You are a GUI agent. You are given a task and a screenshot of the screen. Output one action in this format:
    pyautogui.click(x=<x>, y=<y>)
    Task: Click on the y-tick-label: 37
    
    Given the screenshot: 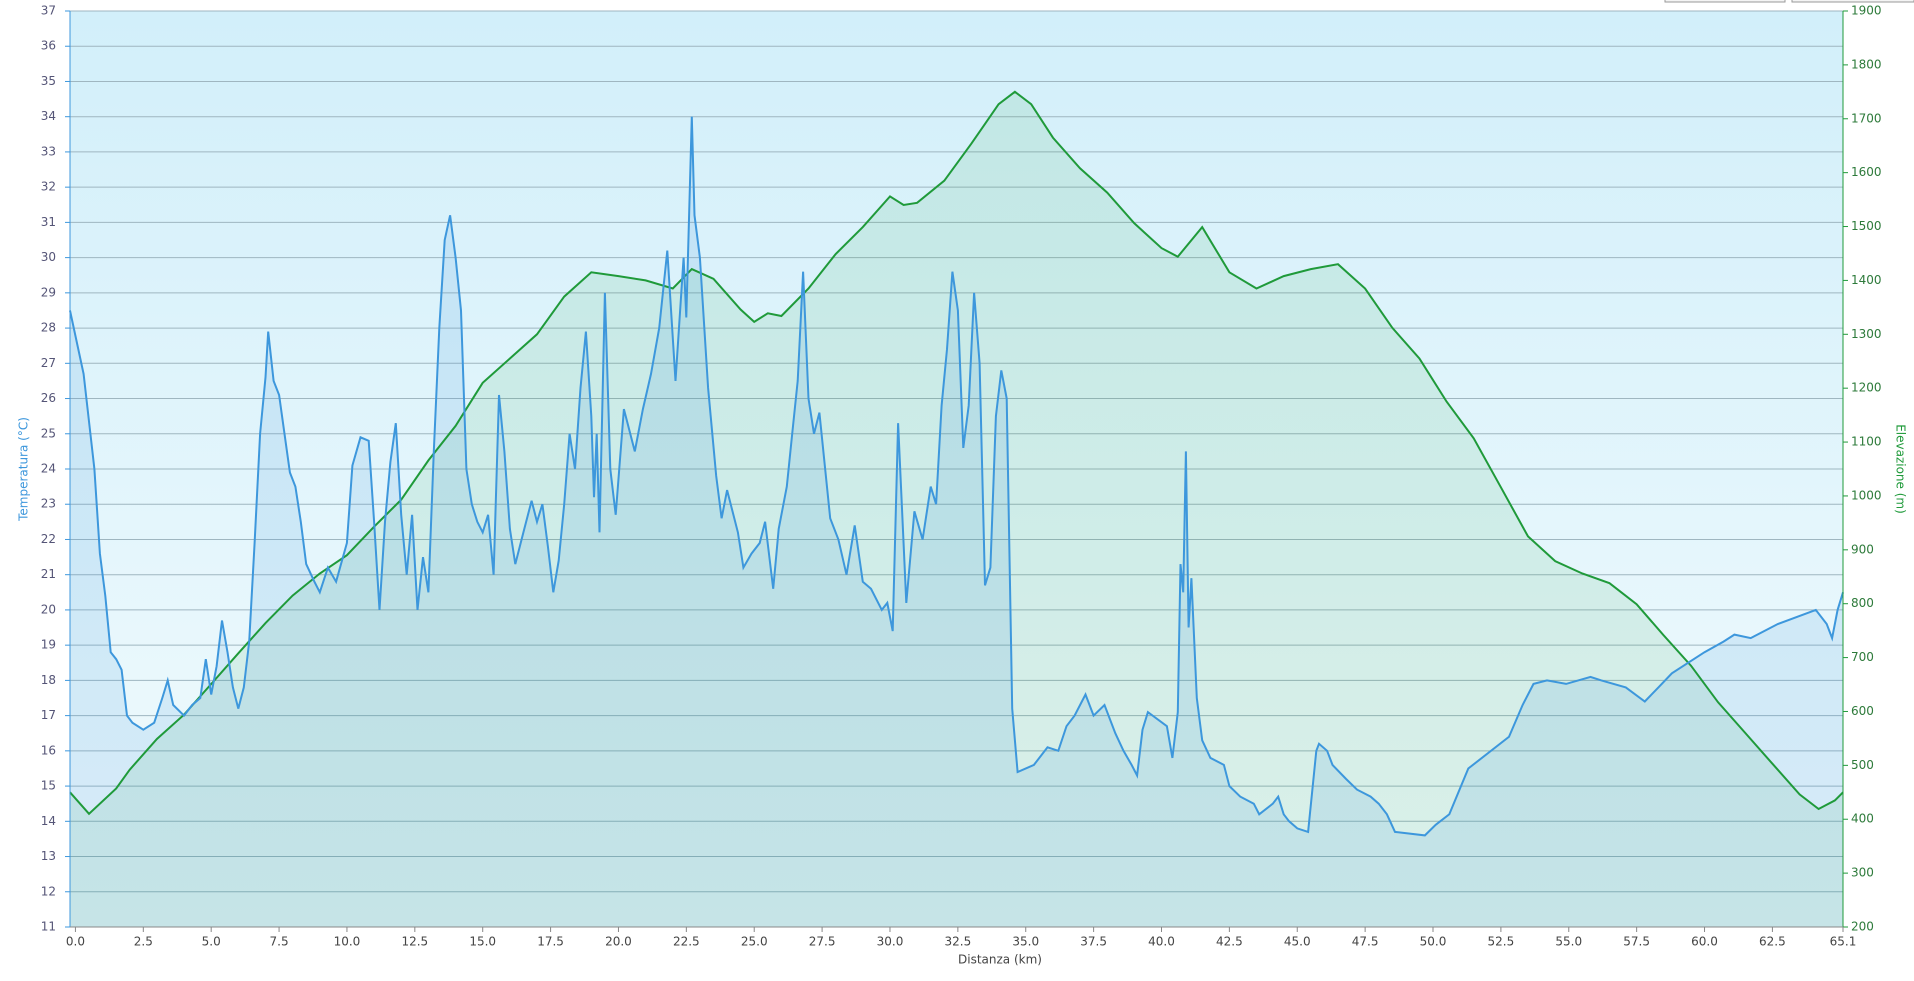 What is the action you would take?
    pyautogui.click(x=48, y=11)
    